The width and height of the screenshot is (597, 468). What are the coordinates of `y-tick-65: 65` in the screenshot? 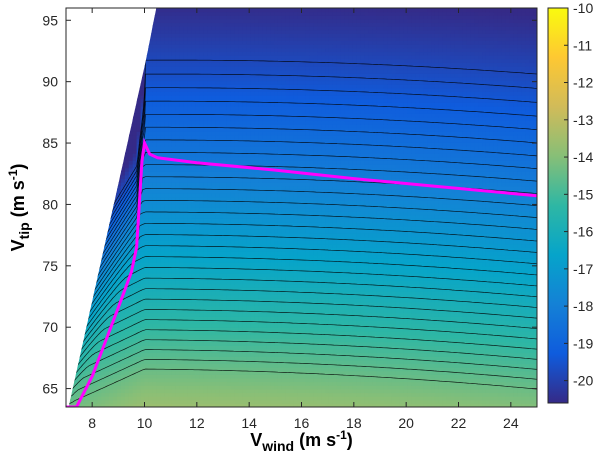 It's located at (289, 389).